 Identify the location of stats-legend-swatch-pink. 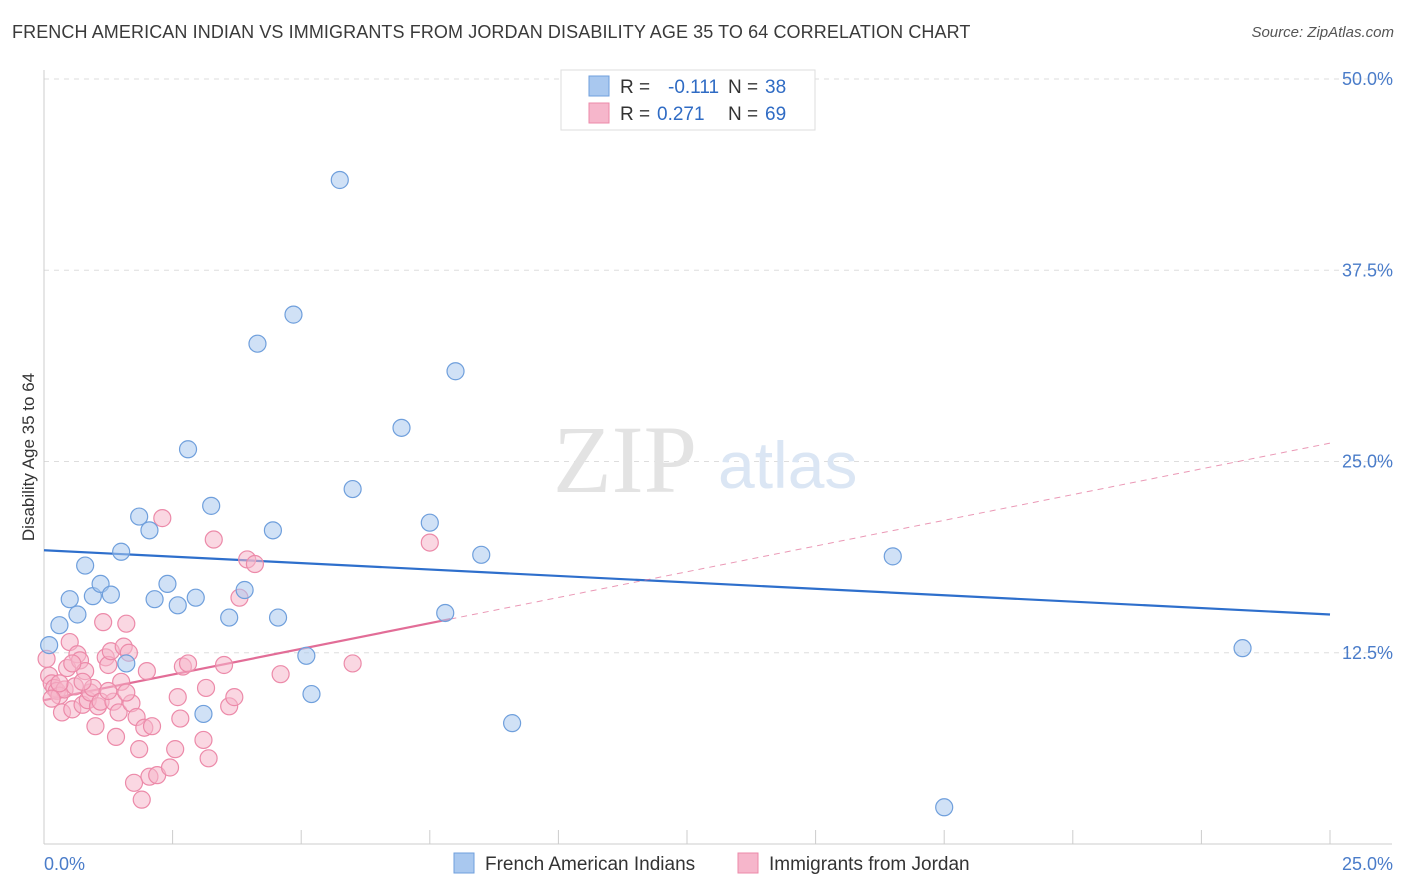
(599, 113).